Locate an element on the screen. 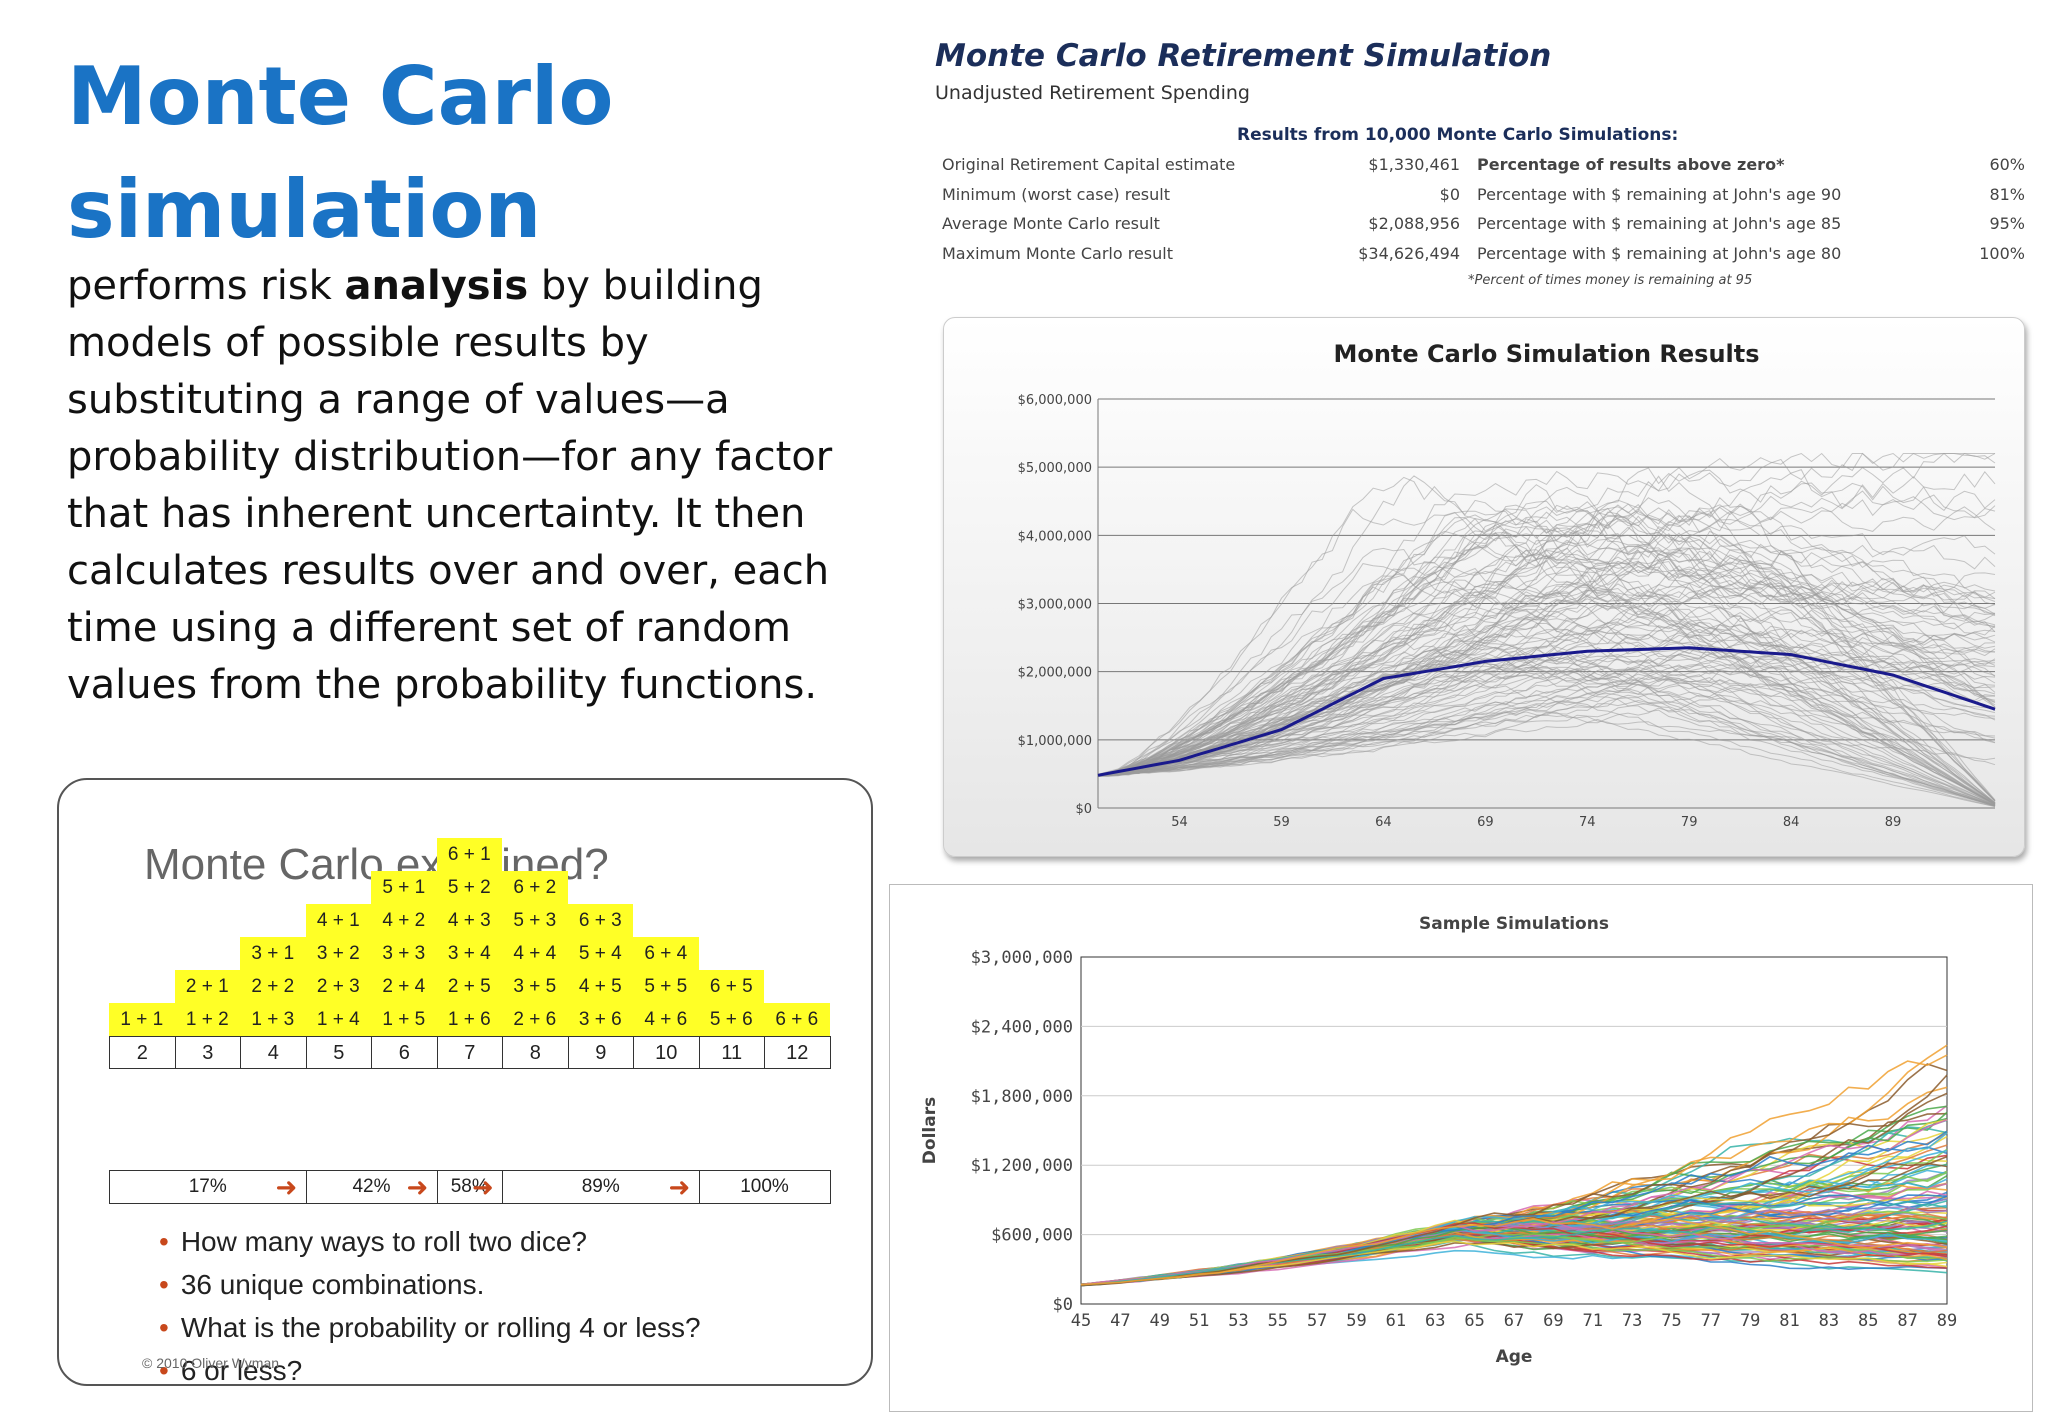  dice-combination: 3 + 1 is located at coordinates (273, 953).